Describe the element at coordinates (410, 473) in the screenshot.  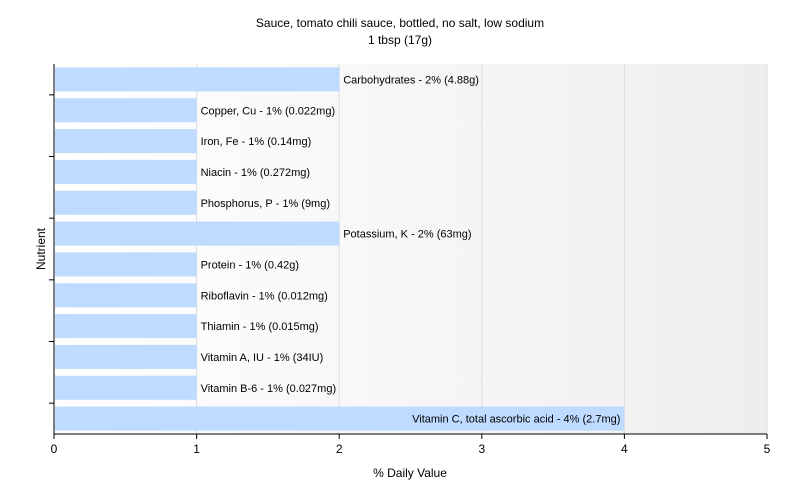
I see `x-axis-label: % Daily Value` at that location.